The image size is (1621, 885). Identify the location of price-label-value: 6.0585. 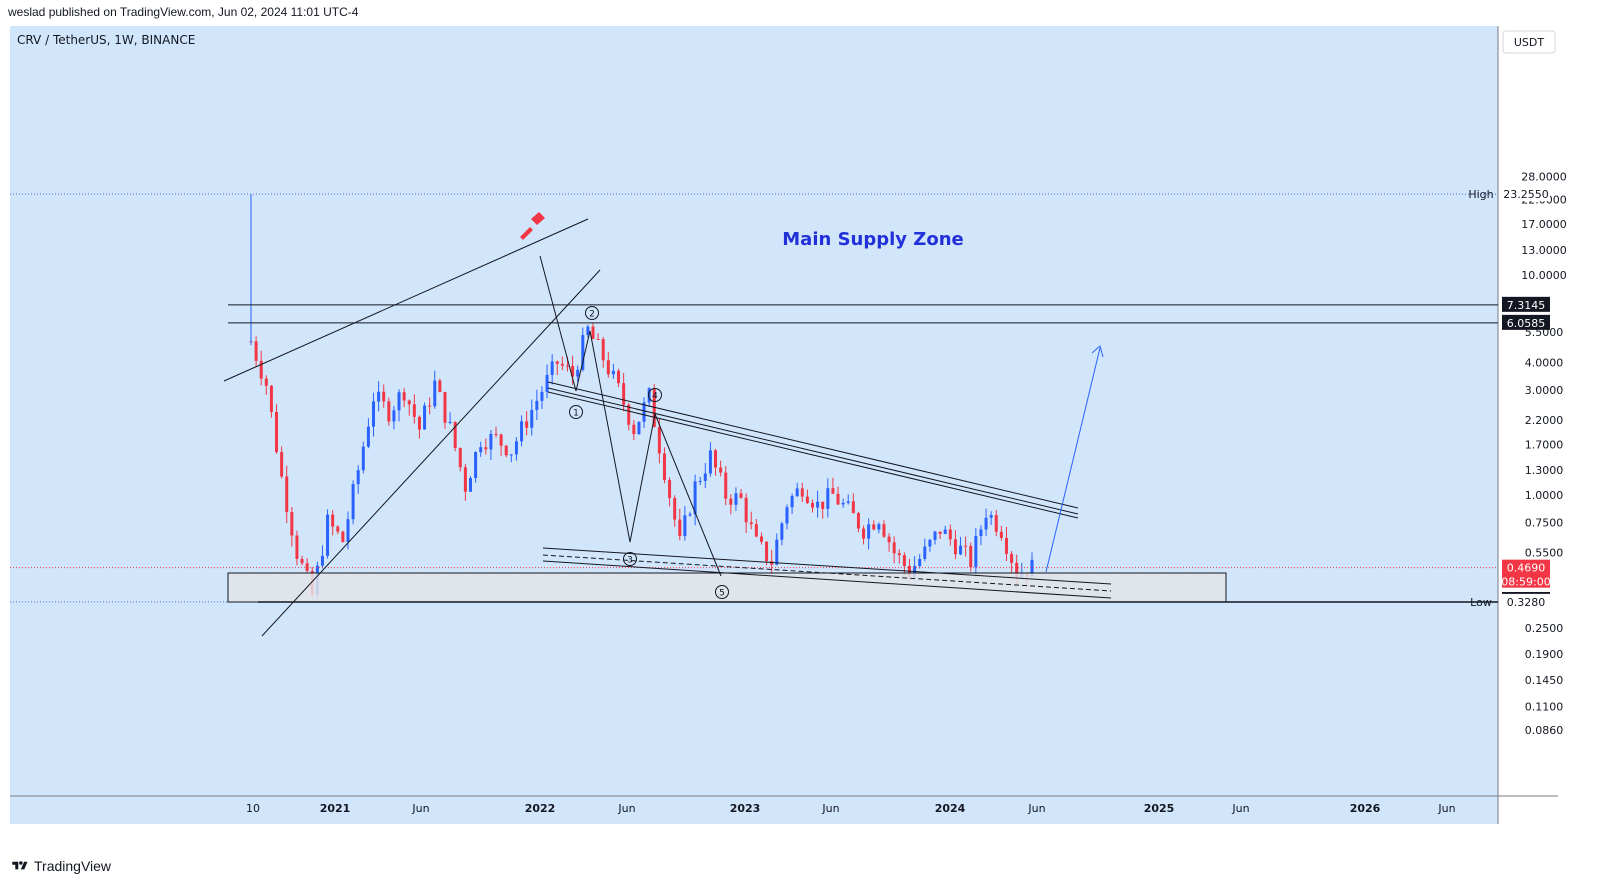
(1526, 323).